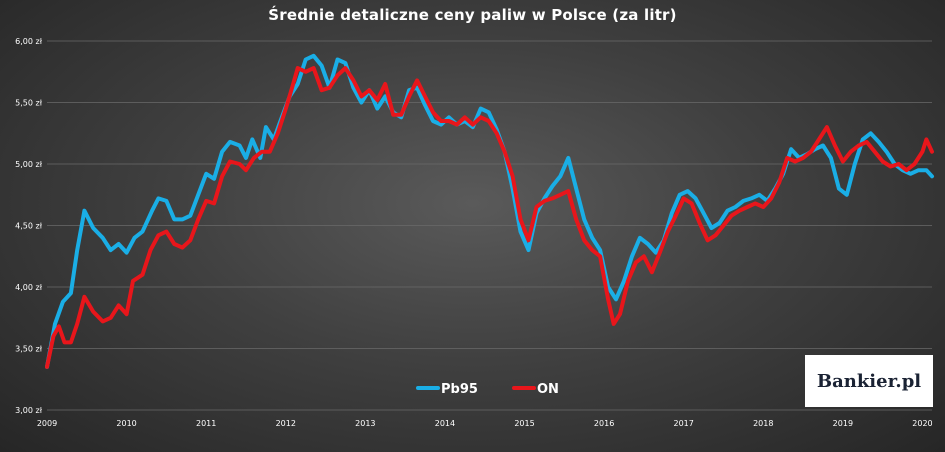  Describe the element at coordinates (29, 41) in the screenshot. I see `y-tick-label: 6,00 zł` at that location.